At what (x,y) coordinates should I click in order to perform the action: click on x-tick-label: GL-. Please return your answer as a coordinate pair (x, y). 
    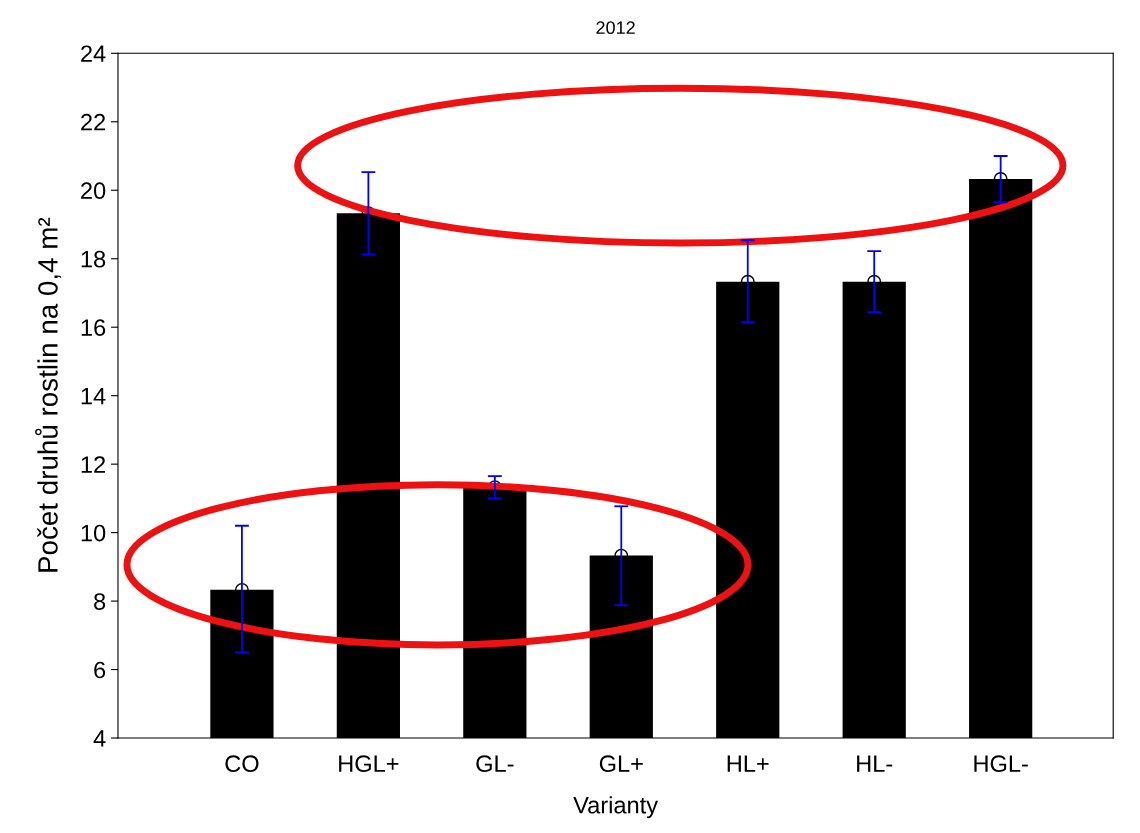
    Looking at the image, I should click on (495, 764).